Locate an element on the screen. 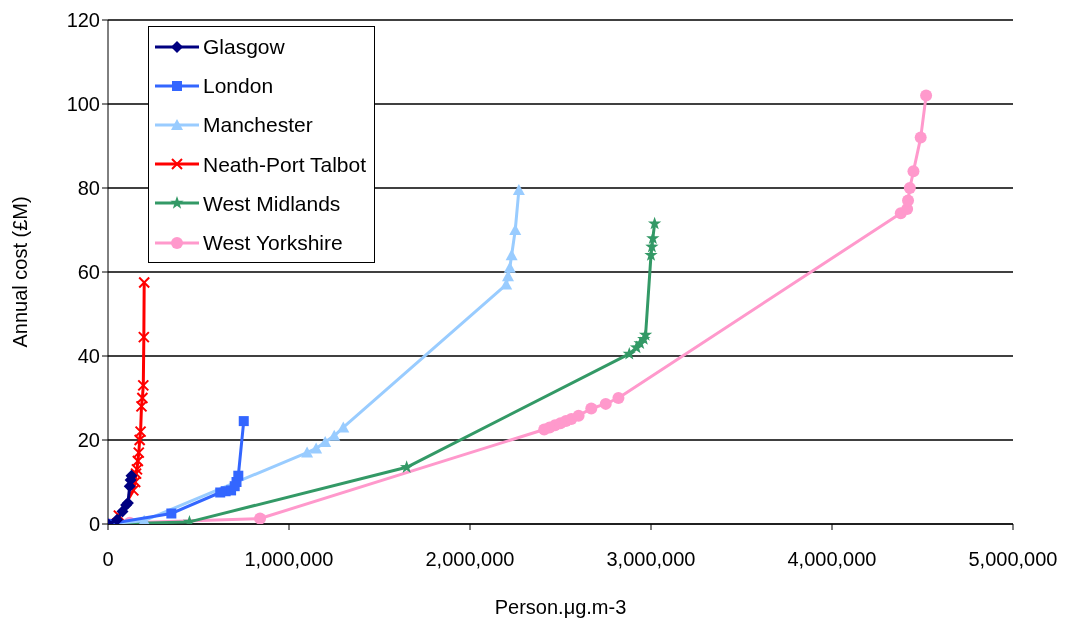  x-tick-label: 2,000,000 is located at coordinates (470, 559).